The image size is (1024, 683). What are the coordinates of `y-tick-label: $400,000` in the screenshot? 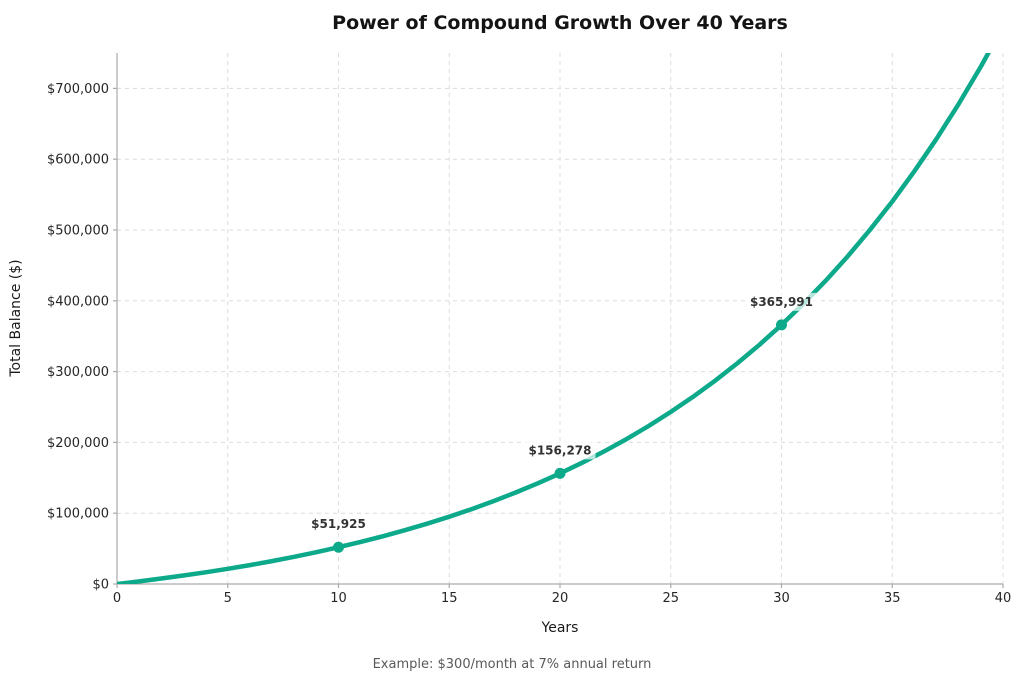 It's located at (78, 301).